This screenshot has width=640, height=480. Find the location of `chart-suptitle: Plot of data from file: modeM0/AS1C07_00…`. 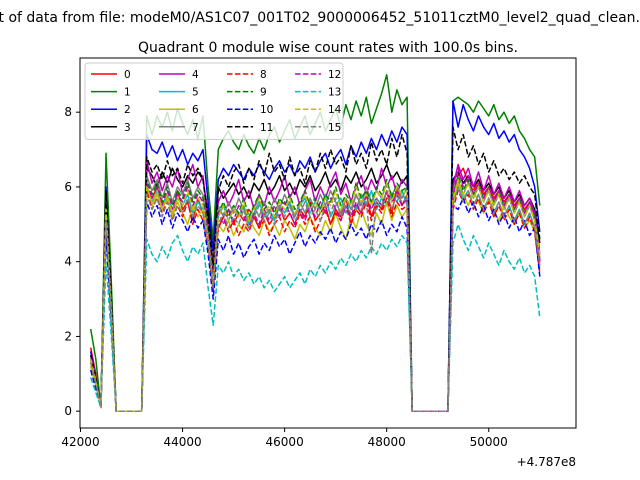

chart-suptitle: Plot of data from file: modeM0/AS1C07_00… is located at coordinates (320, 18).